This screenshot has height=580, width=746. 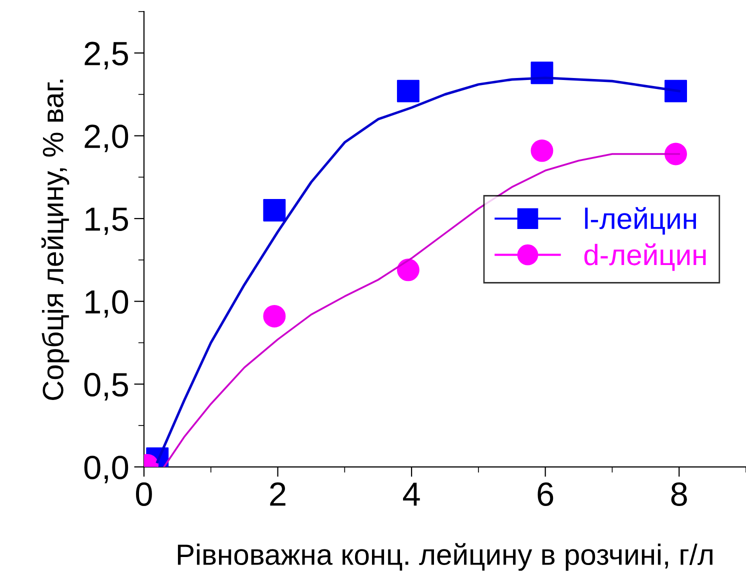 I want to click on x-tick-label: 2, so click(x=278, y=494).